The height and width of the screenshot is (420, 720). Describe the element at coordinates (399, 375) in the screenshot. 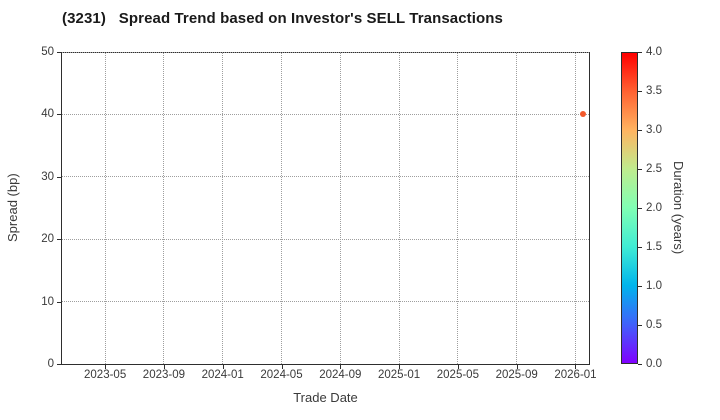

I see `x-tick-label: 2025-01` at that location.